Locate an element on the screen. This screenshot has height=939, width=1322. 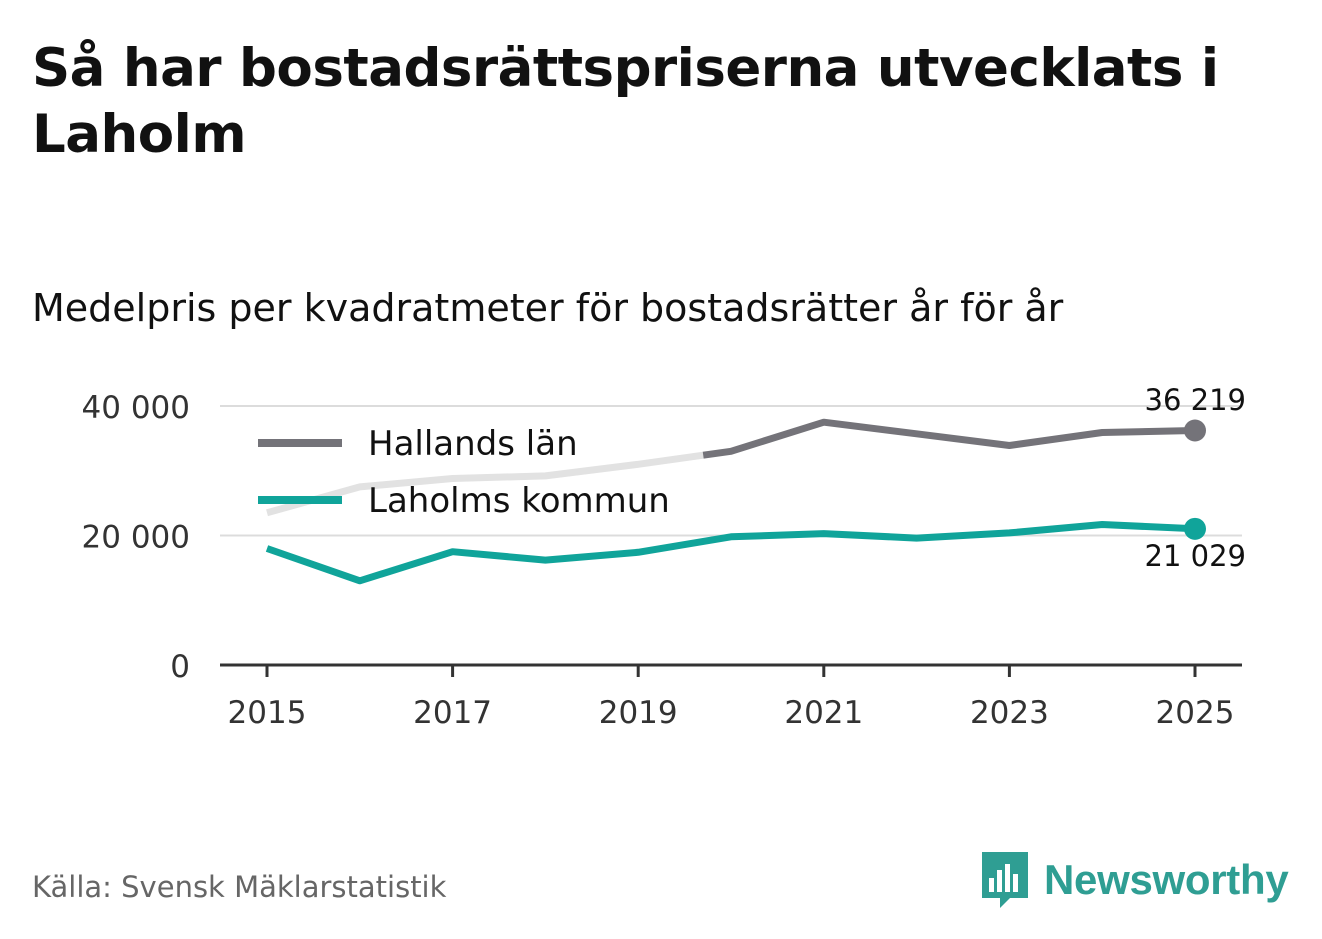
x-tick-label: 2019 is located at coordinates (638, 713).